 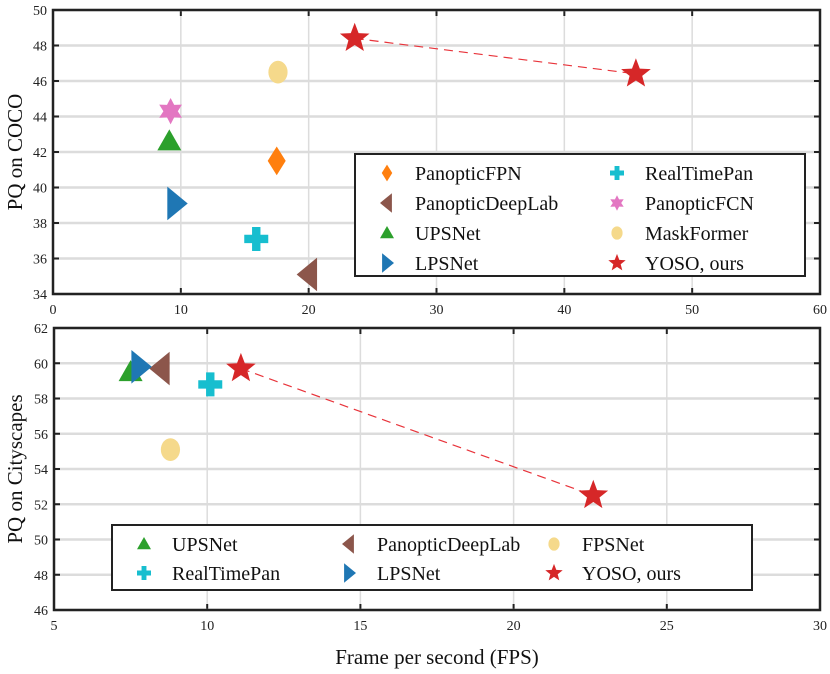 What do you see at coordinates (54, 626) in the screenshot?
I see `x-tick-label: 5` at bounding box center [54, 626].